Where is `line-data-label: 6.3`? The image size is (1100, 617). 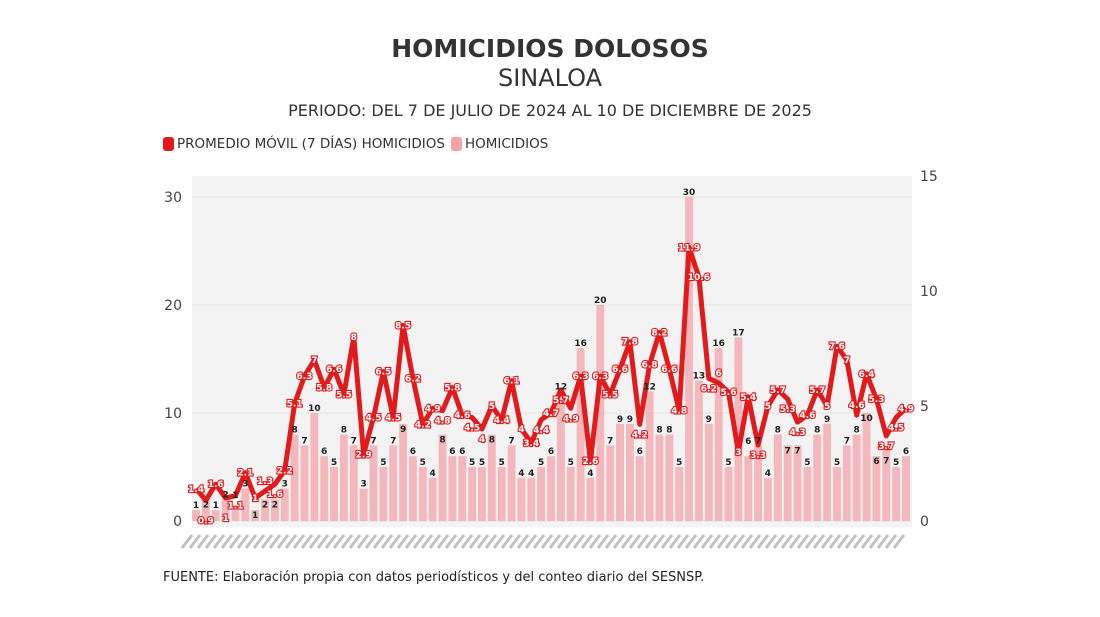 line-data-label: 6.3 is located at coordinates (304, 377).